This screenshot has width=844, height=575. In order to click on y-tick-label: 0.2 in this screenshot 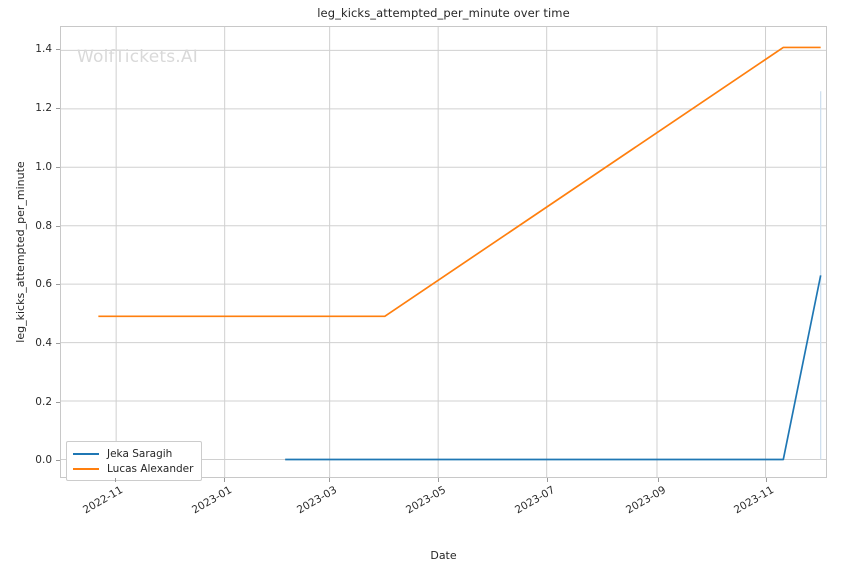, I will do `click(43, 401)`.